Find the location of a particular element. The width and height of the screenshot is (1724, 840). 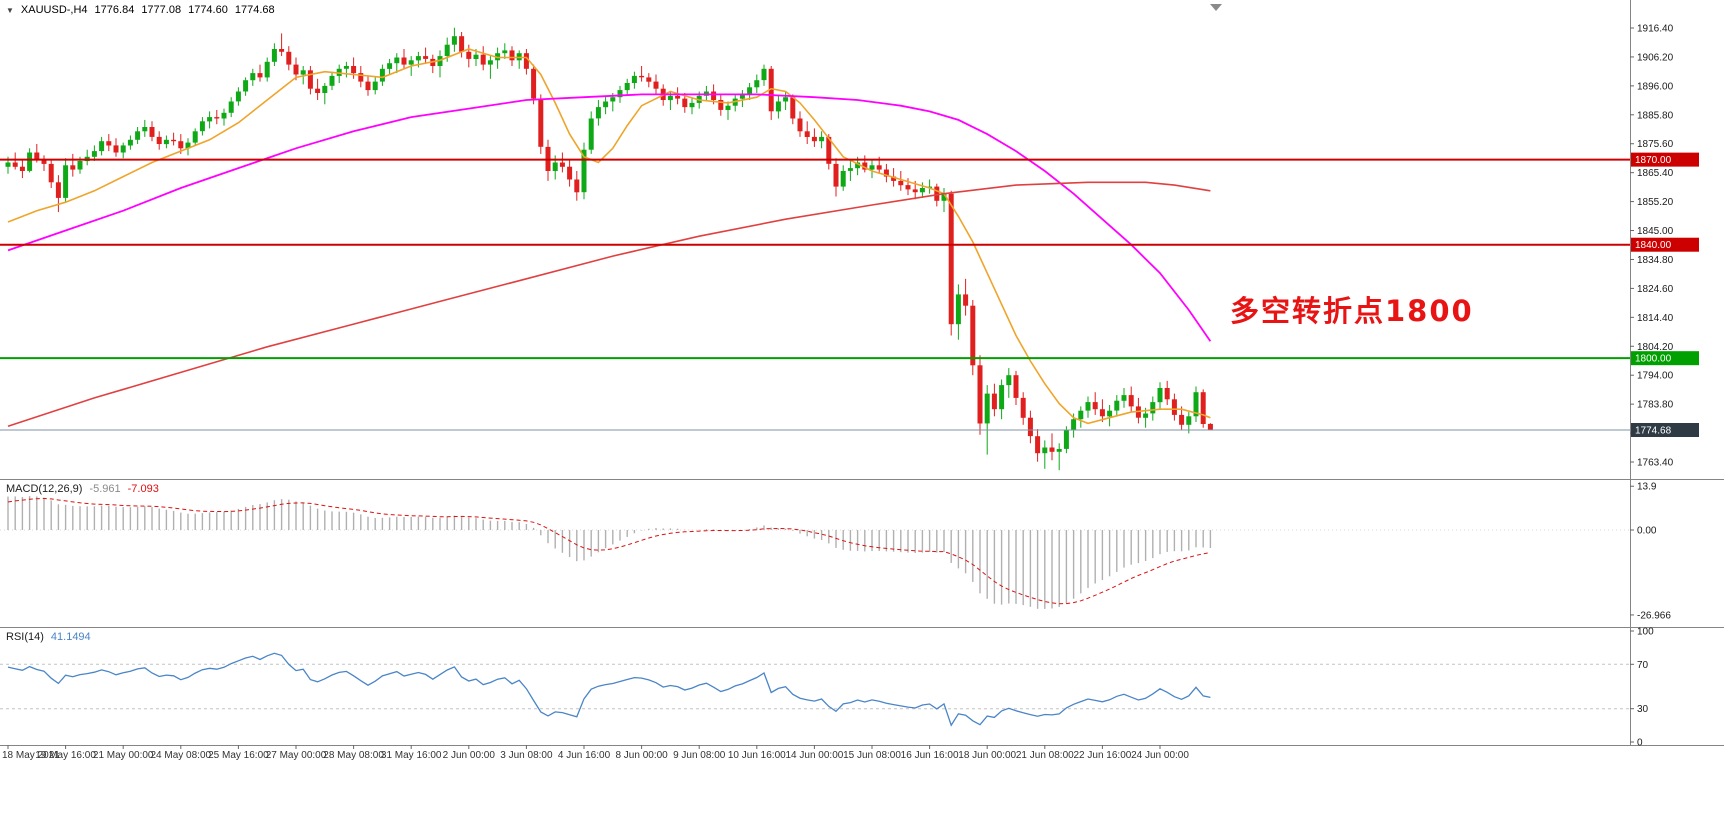

resistance-line-1870-badge: 1870.00 is located at coordinates (1665, 159).